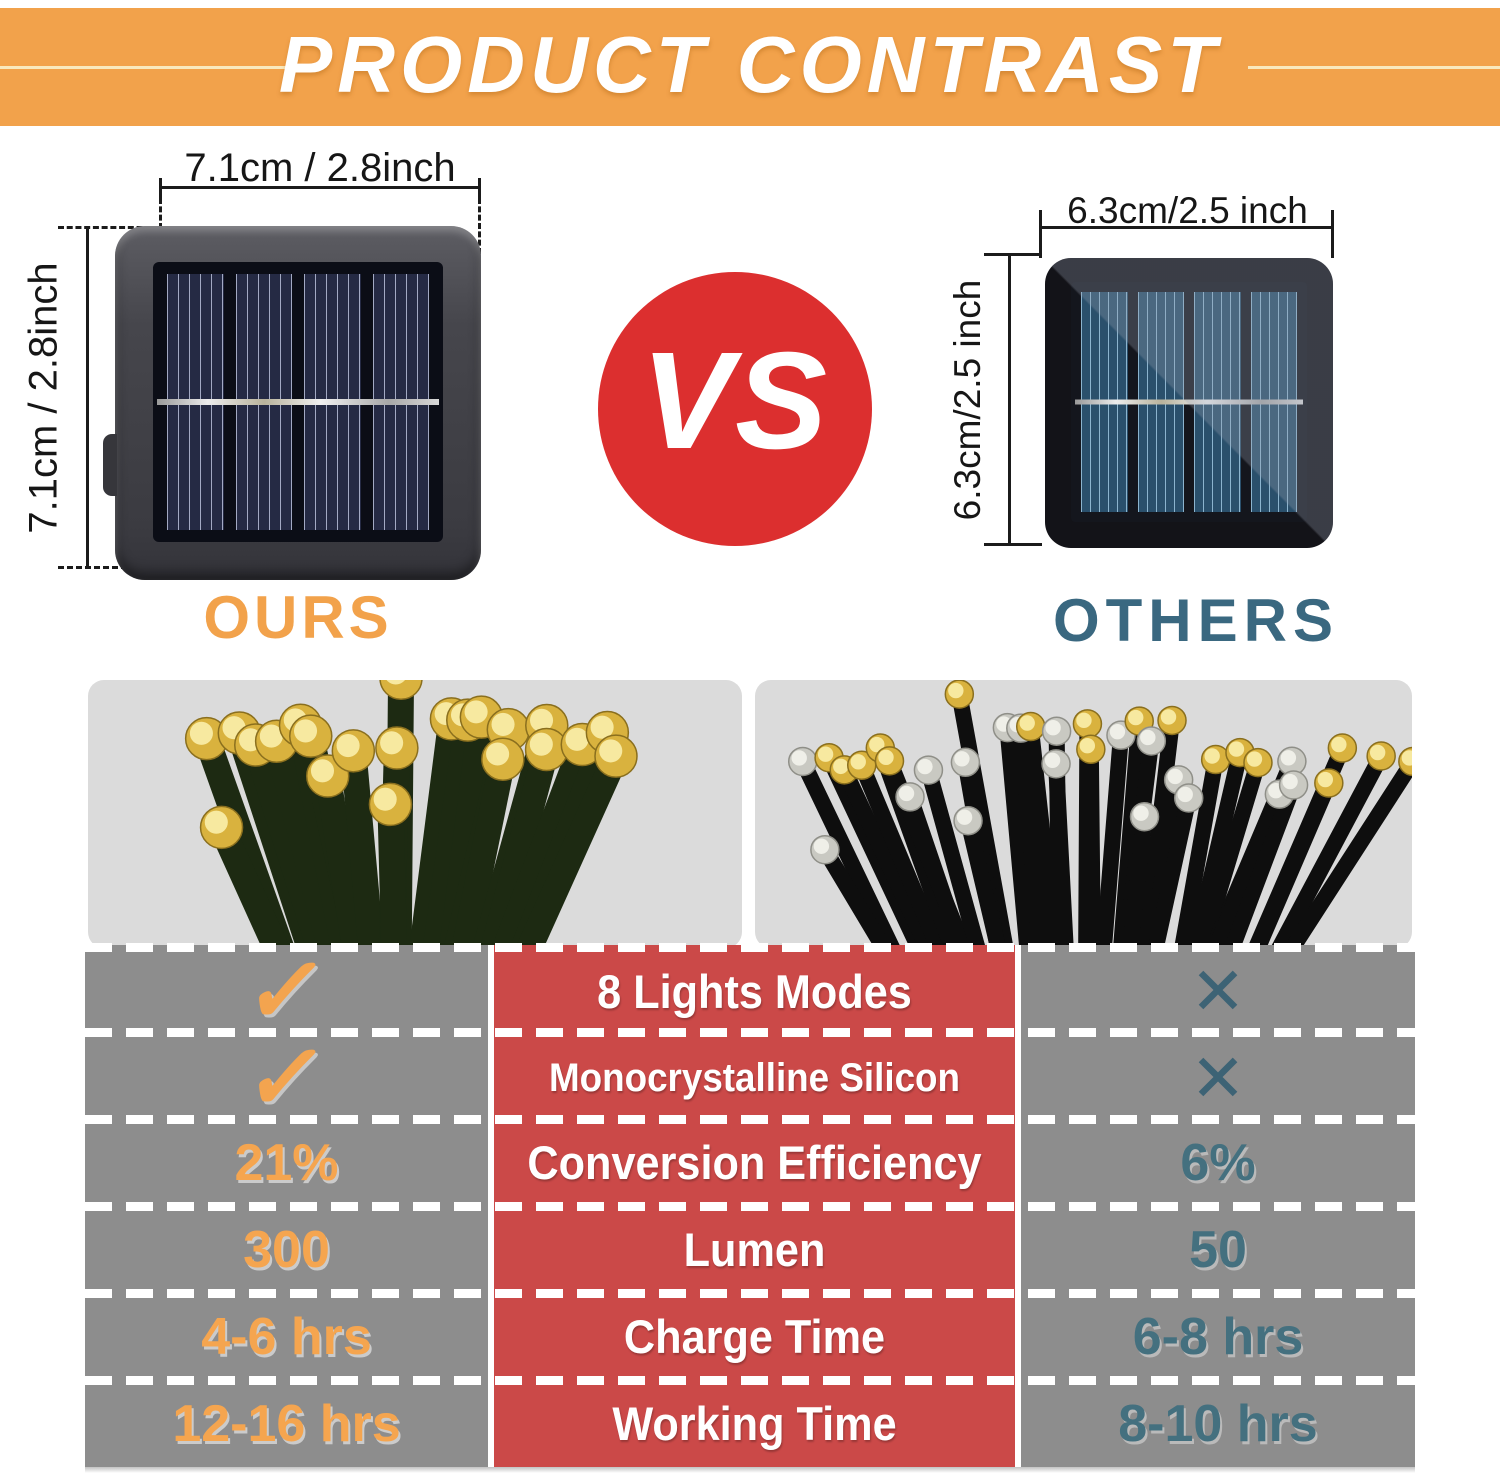  Describe the element at coordinates (754, 1249) in the screenshot. I see `feature-cell: Lumen` at that location.